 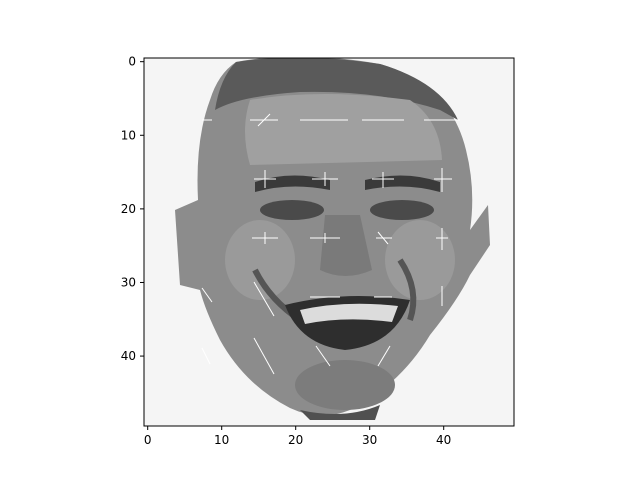 What do you see at coordinates (336, 89) in the screenshot?
I see `hair` at bounding box center [336, 89].